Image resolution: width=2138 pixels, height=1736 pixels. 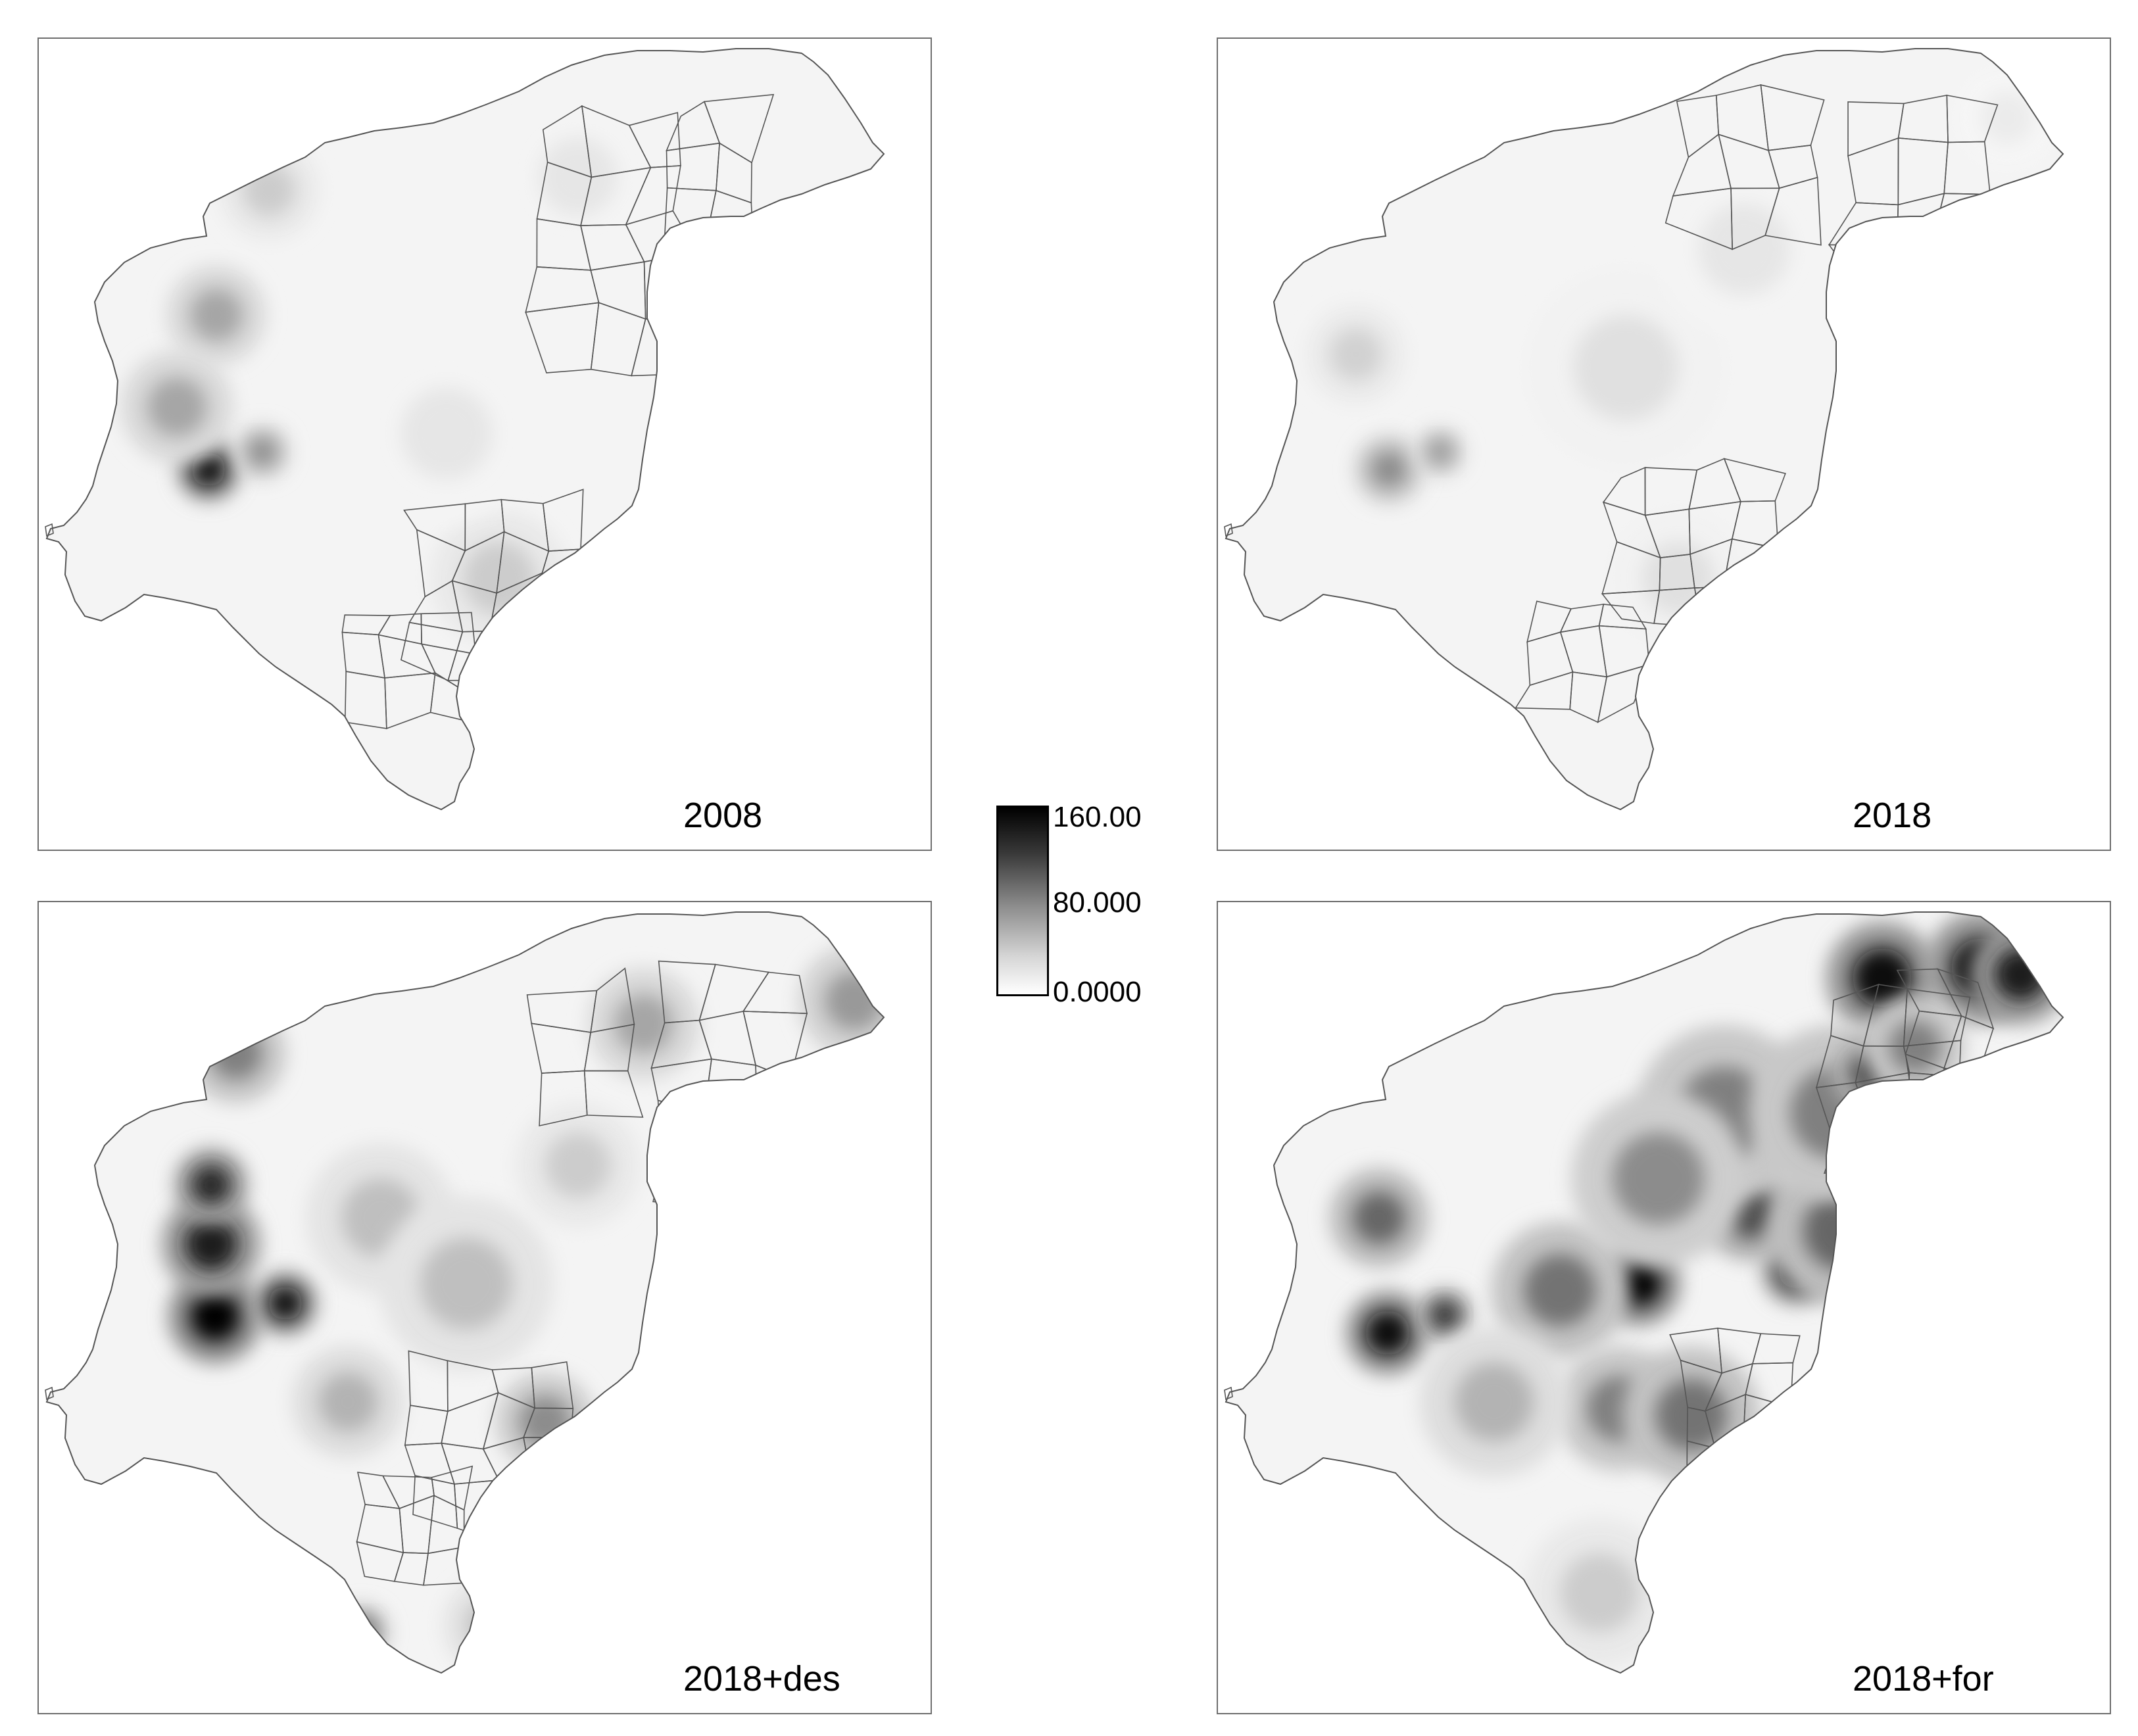 What do you see at coordinates (1097, 817) in the screenshot?
I see `legend-max-label: 160.00` at bounding box center [1097, 817].